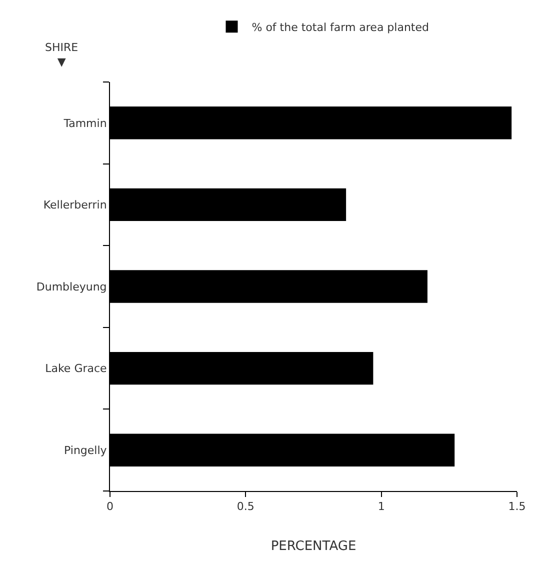 This screenshot has height=562, width=538. Describe the element at coordinates (340, 27) in the screenshot. I see `legend-label: % of the total farm area planted` at that location.